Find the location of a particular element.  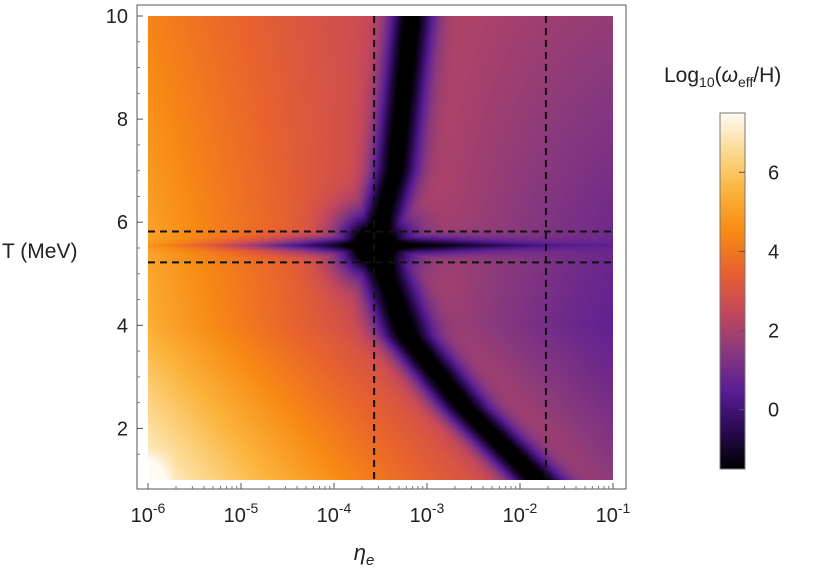

x-tick-label: 10⁻⁵ is located at coordinates (241, 513).